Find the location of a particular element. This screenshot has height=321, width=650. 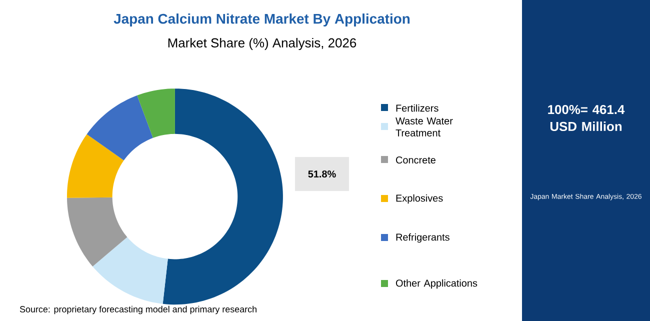

text: 100%= 461.4 USD Million is located at coordinates (586, 118).